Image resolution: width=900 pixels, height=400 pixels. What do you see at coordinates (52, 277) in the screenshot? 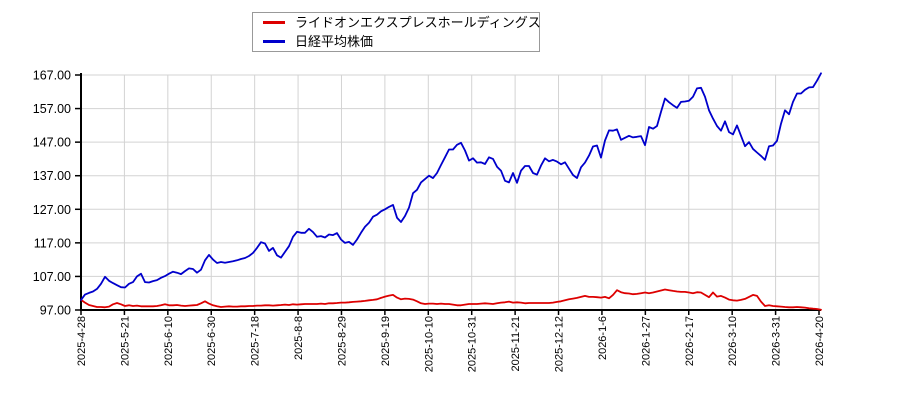
I see `y-tick-label: 107.00` at bounding box center [52, 277].